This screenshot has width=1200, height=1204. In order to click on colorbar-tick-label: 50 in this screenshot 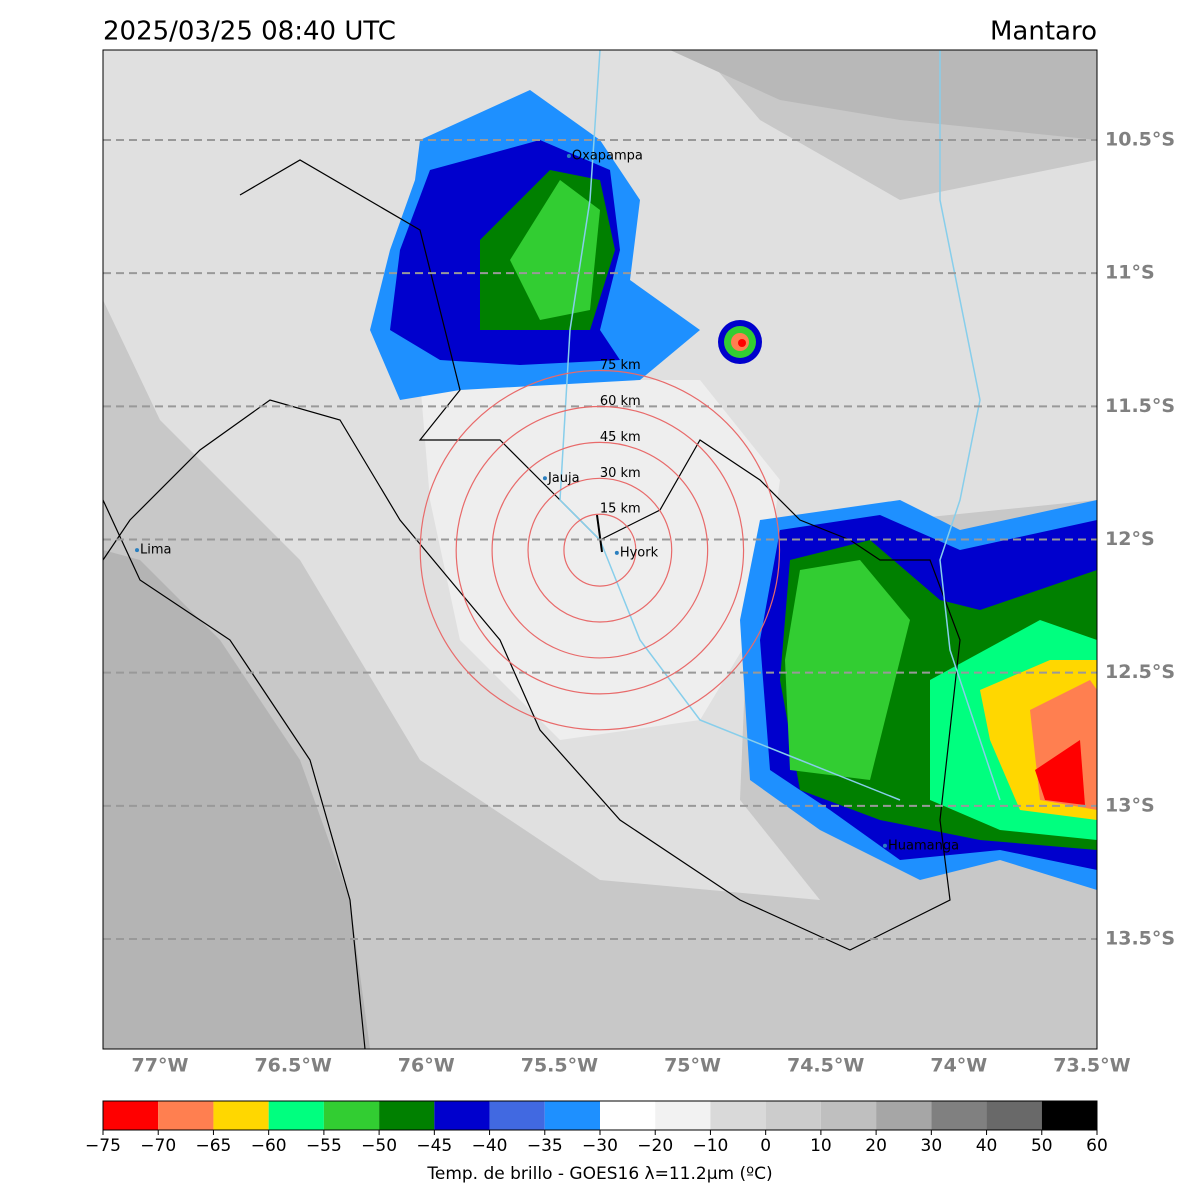, I will do `click(1042, 1146)`.